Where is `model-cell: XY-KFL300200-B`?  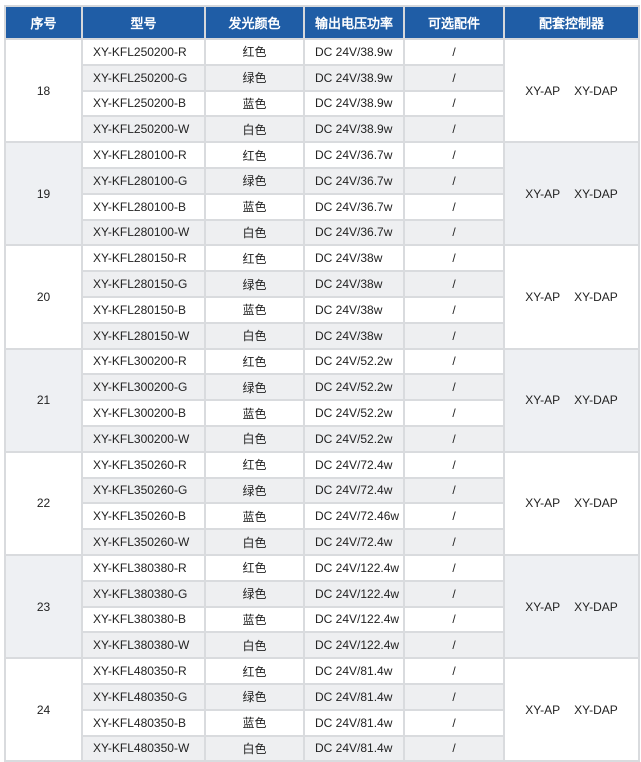 model-cell: XY-KFL300200-B is located at coordinates (143, 413).